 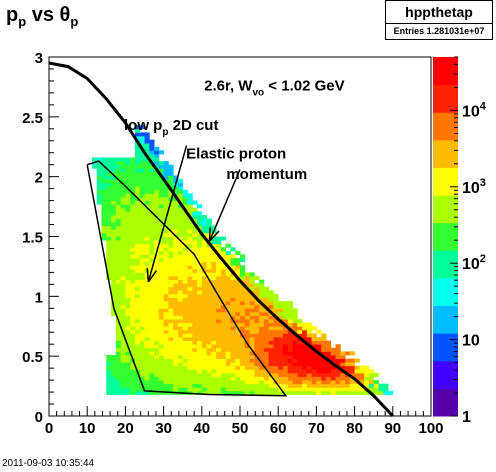 What do you see at coordinates (167, 214) in the screenshot?
I see `annotation-arrow` at bounding box center [167, 214].